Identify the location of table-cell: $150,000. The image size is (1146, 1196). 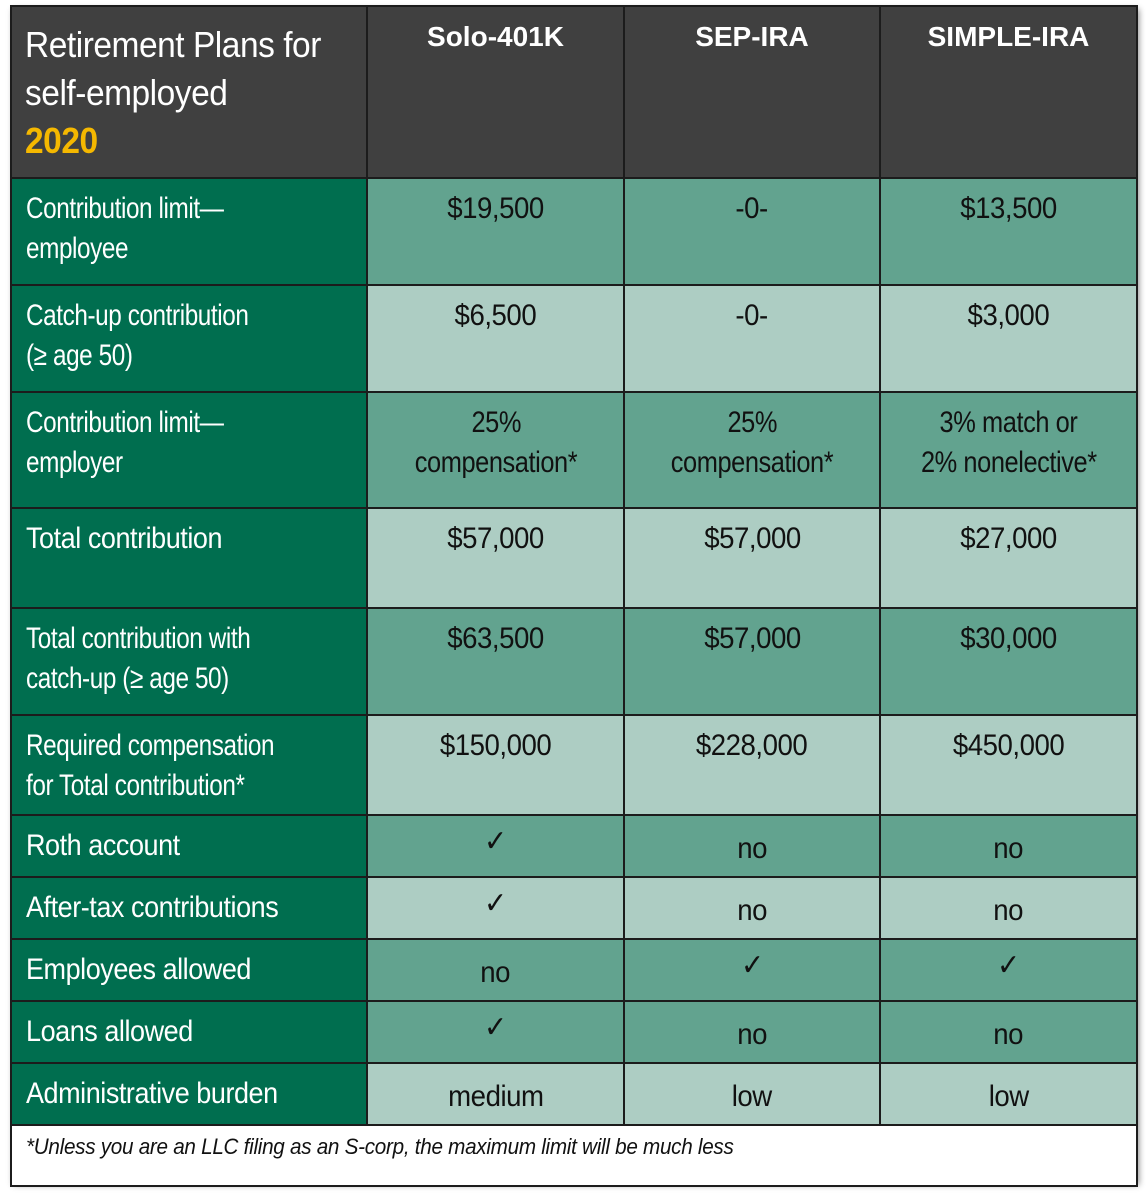
(495, 765).